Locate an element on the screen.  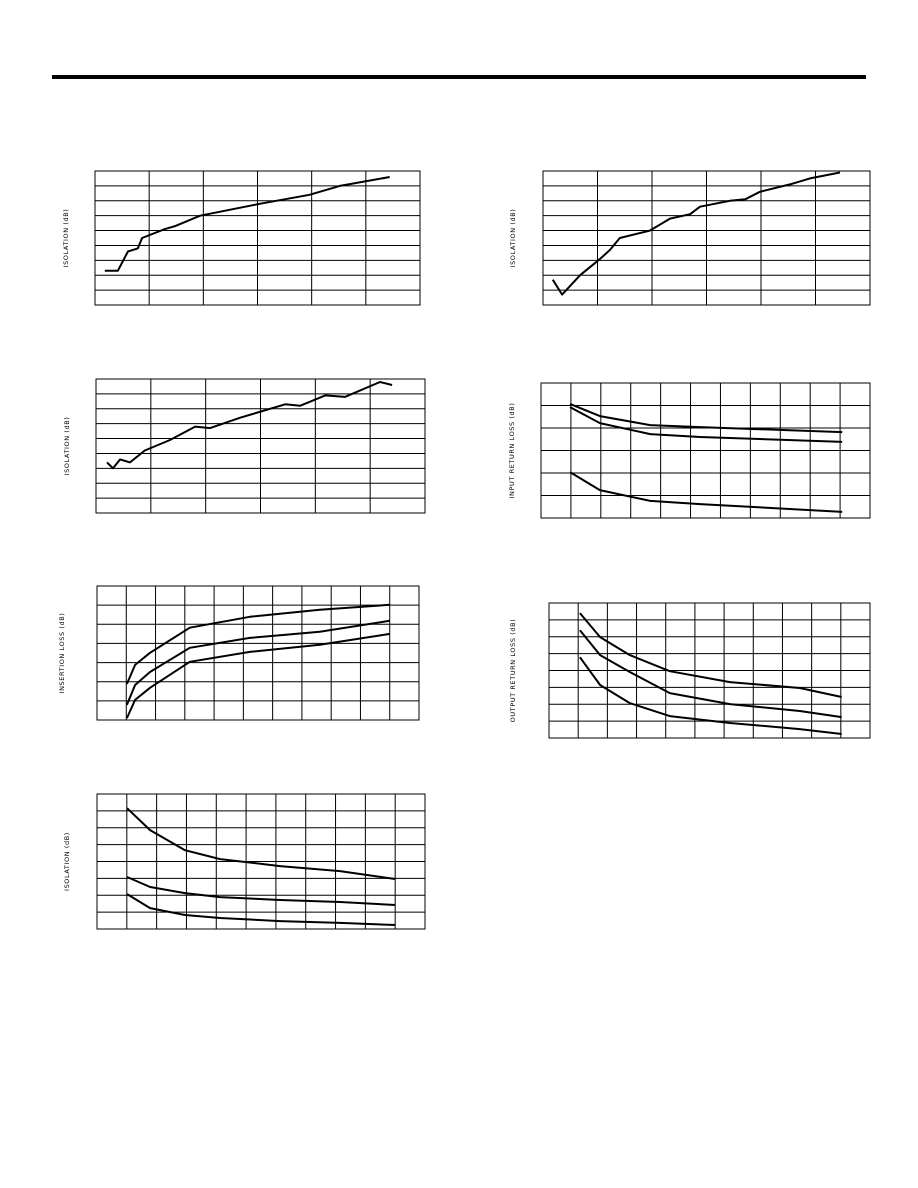
header-rule is located at coordinates (459, 77).